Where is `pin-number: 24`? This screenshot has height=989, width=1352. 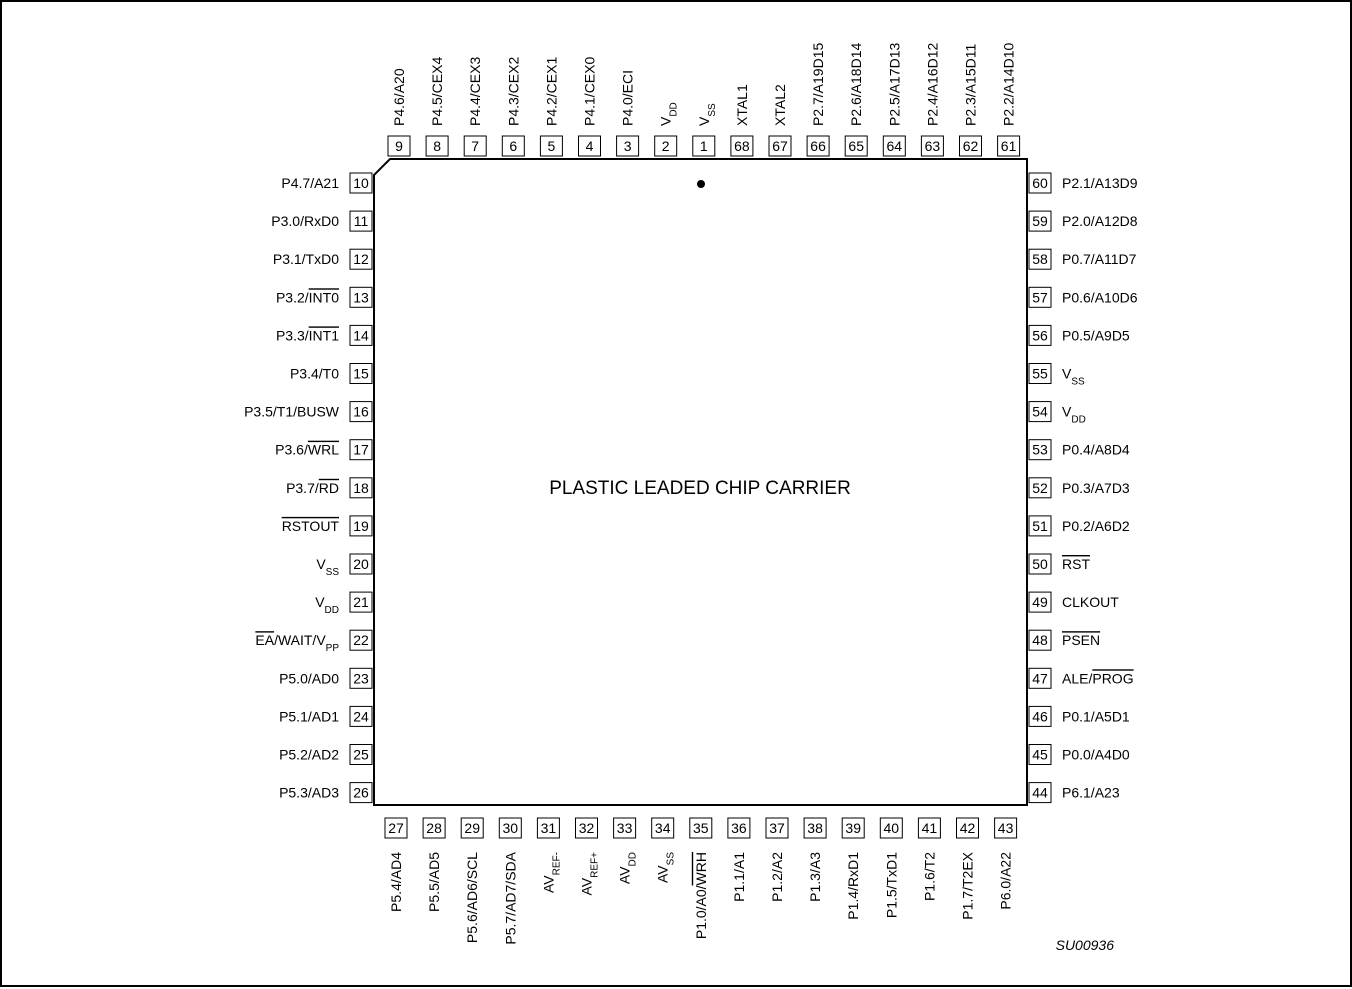 pin-number: 24 is located at coordinates (361, 716).